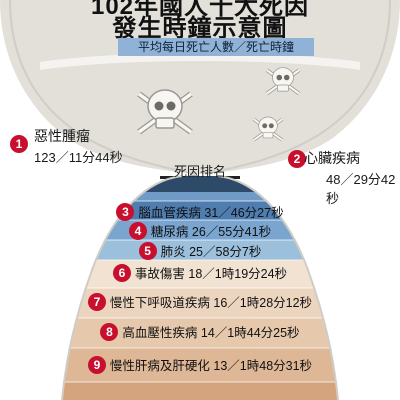 The width and height of the screenshot is (400, 400). What do you see at coordinates (121, 272) in the screenshot?
I see `rank-badge-6: 6` at bounding box center [121, 272].